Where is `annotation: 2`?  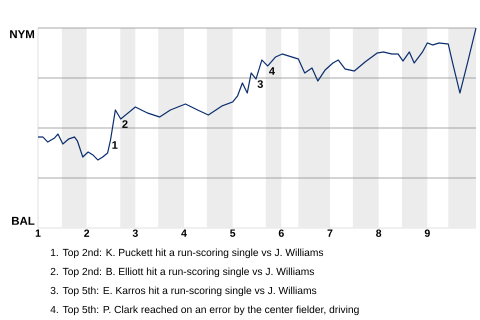 annotation: 2 is located at coordinates (125, 124).